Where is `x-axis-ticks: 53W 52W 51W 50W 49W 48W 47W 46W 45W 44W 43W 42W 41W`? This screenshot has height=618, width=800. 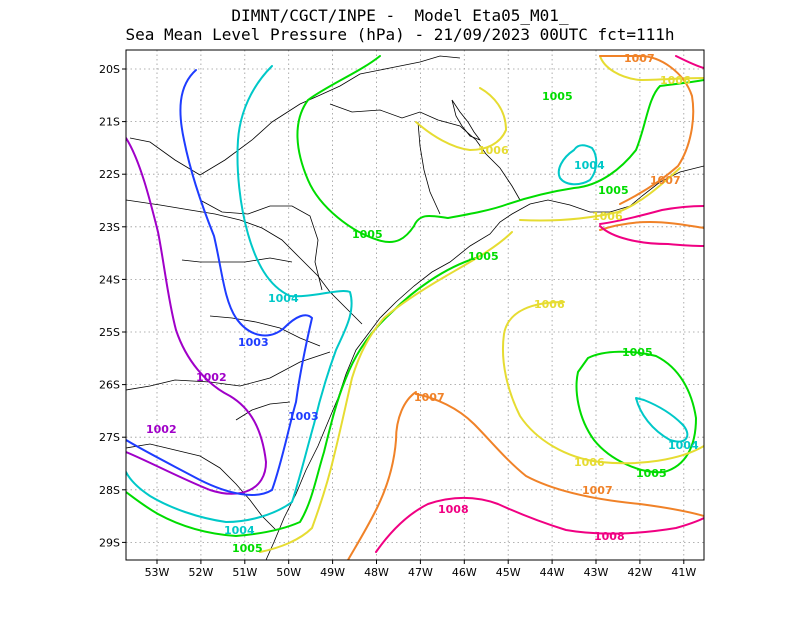 x-axis-ticks: 53W 52W 51W 50W 49W 48W 47W 46W 45W 44W 43W 42W 41W is located at coordinates (420, 569).